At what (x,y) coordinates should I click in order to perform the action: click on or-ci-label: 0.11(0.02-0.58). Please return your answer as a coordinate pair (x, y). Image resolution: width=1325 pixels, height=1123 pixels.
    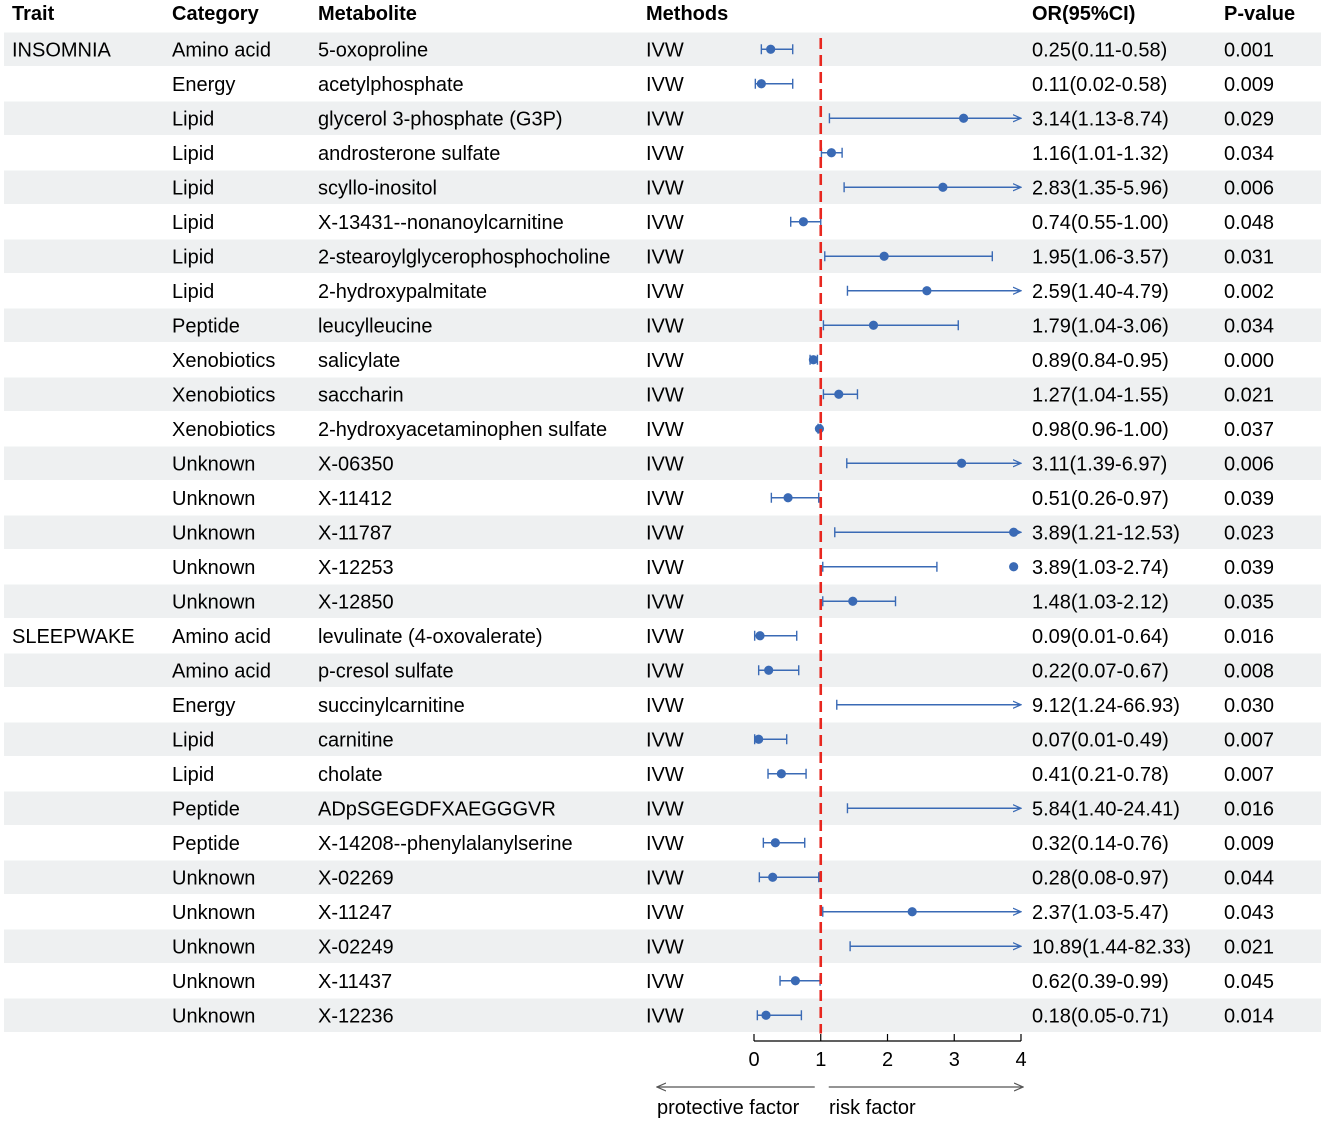
    Looking at the image, I should click on (1099, 85).